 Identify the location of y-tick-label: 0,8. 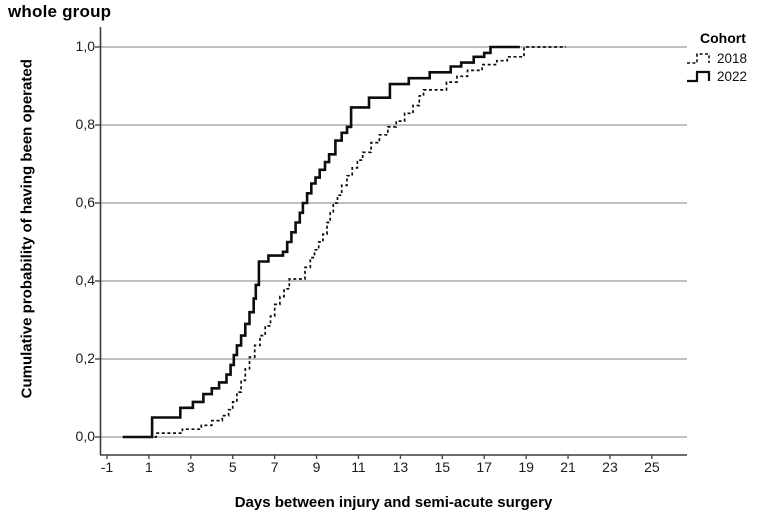
(85, 124).